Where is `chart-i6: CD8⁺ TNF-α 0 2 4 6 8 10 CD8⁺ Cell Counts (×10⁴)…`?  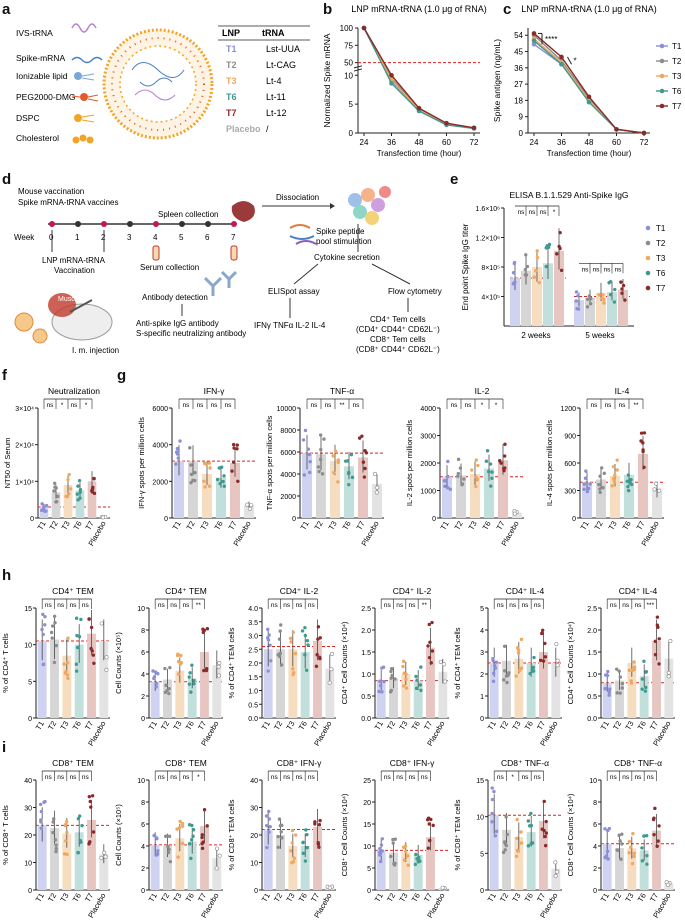 chart-i6: CD8⁺ TNF-α 0 2 4 6 8 10 CD8⁺ Cell Counts (×10⁴)… is located at coordinates (620, 838).